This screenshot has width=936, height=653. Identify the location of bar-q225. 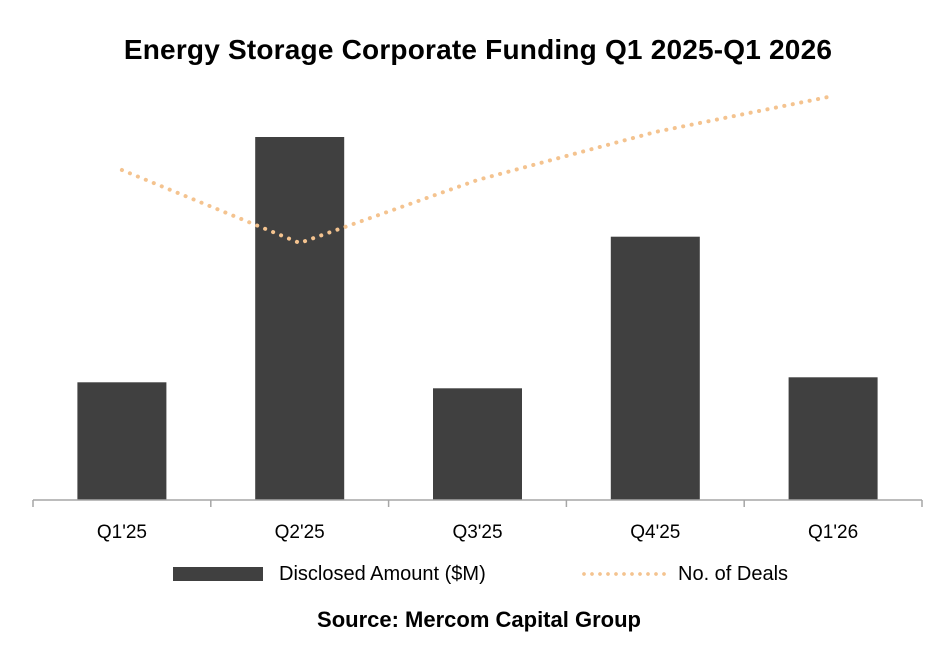
(300, 318).